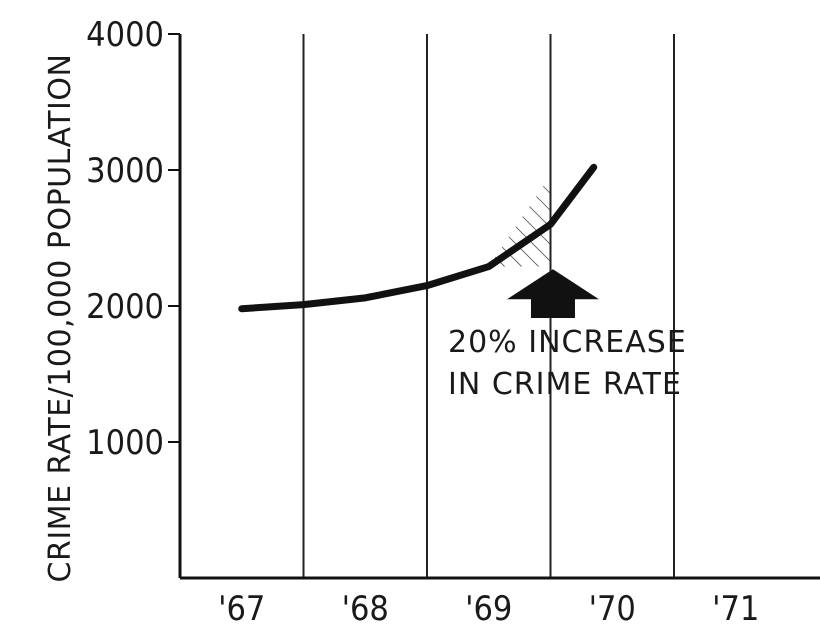 The image size is (820, 630). What do you see at coordinates (241, 609) in the screenshot?
I see `x-tick-label: '67` at bounding box center [241, 609].